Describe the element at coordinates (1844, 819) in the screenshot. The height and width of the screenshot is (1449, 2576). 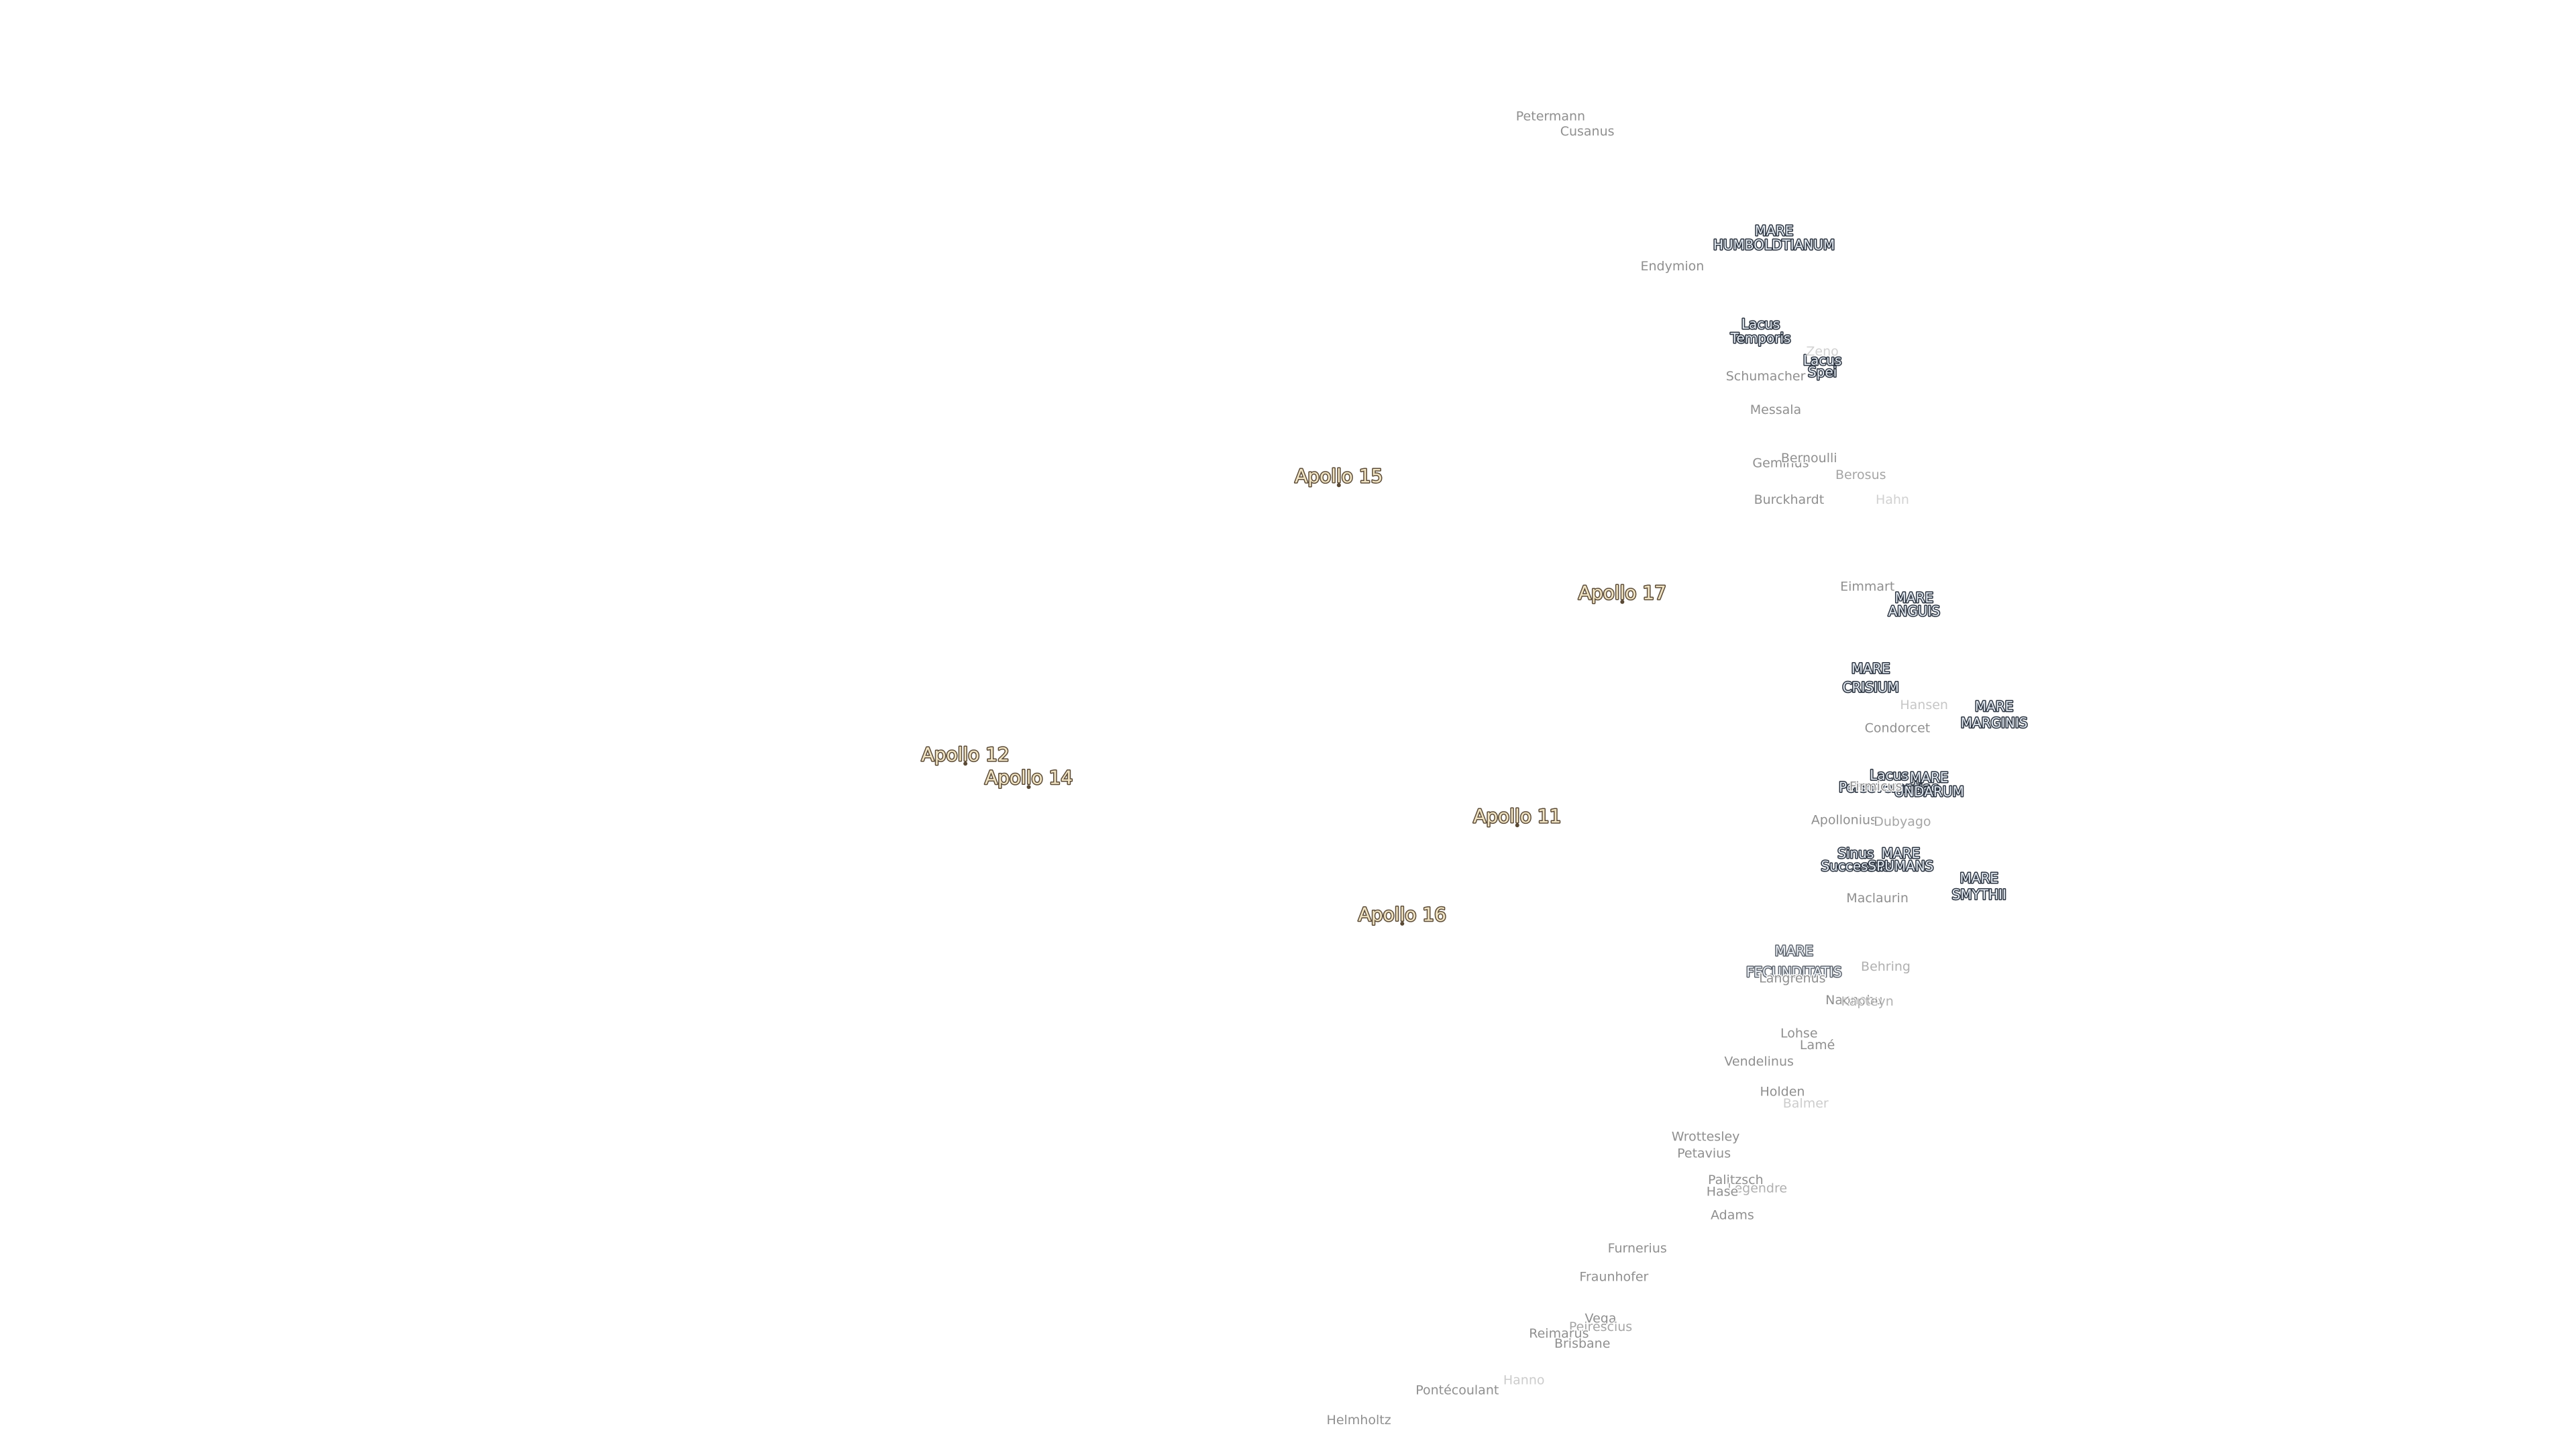
I see `crater-label: Apollonius` at that location.